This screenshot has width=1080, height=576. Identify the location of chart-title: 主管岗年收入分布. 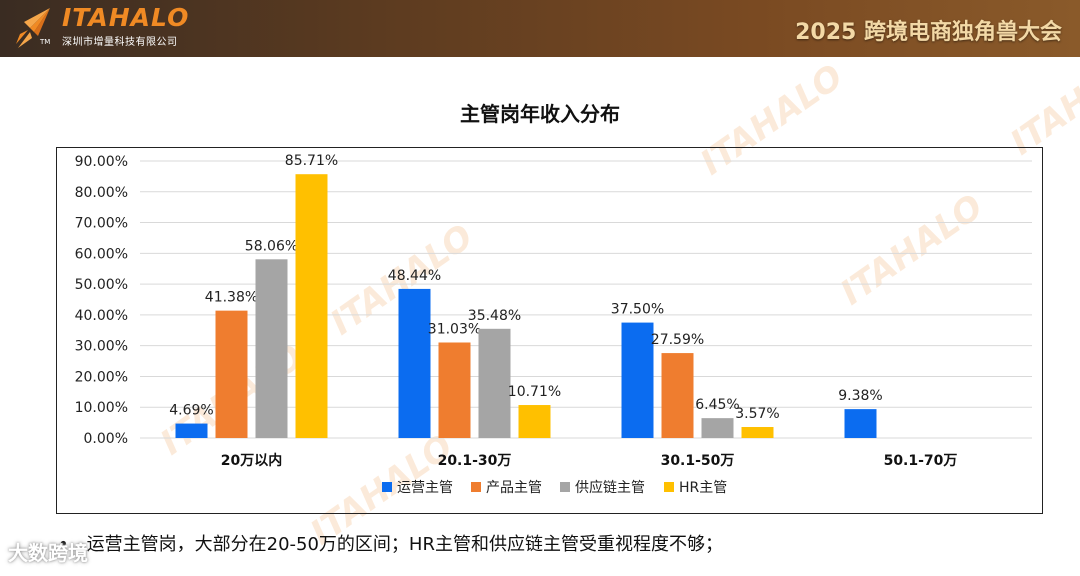
(540, 114).